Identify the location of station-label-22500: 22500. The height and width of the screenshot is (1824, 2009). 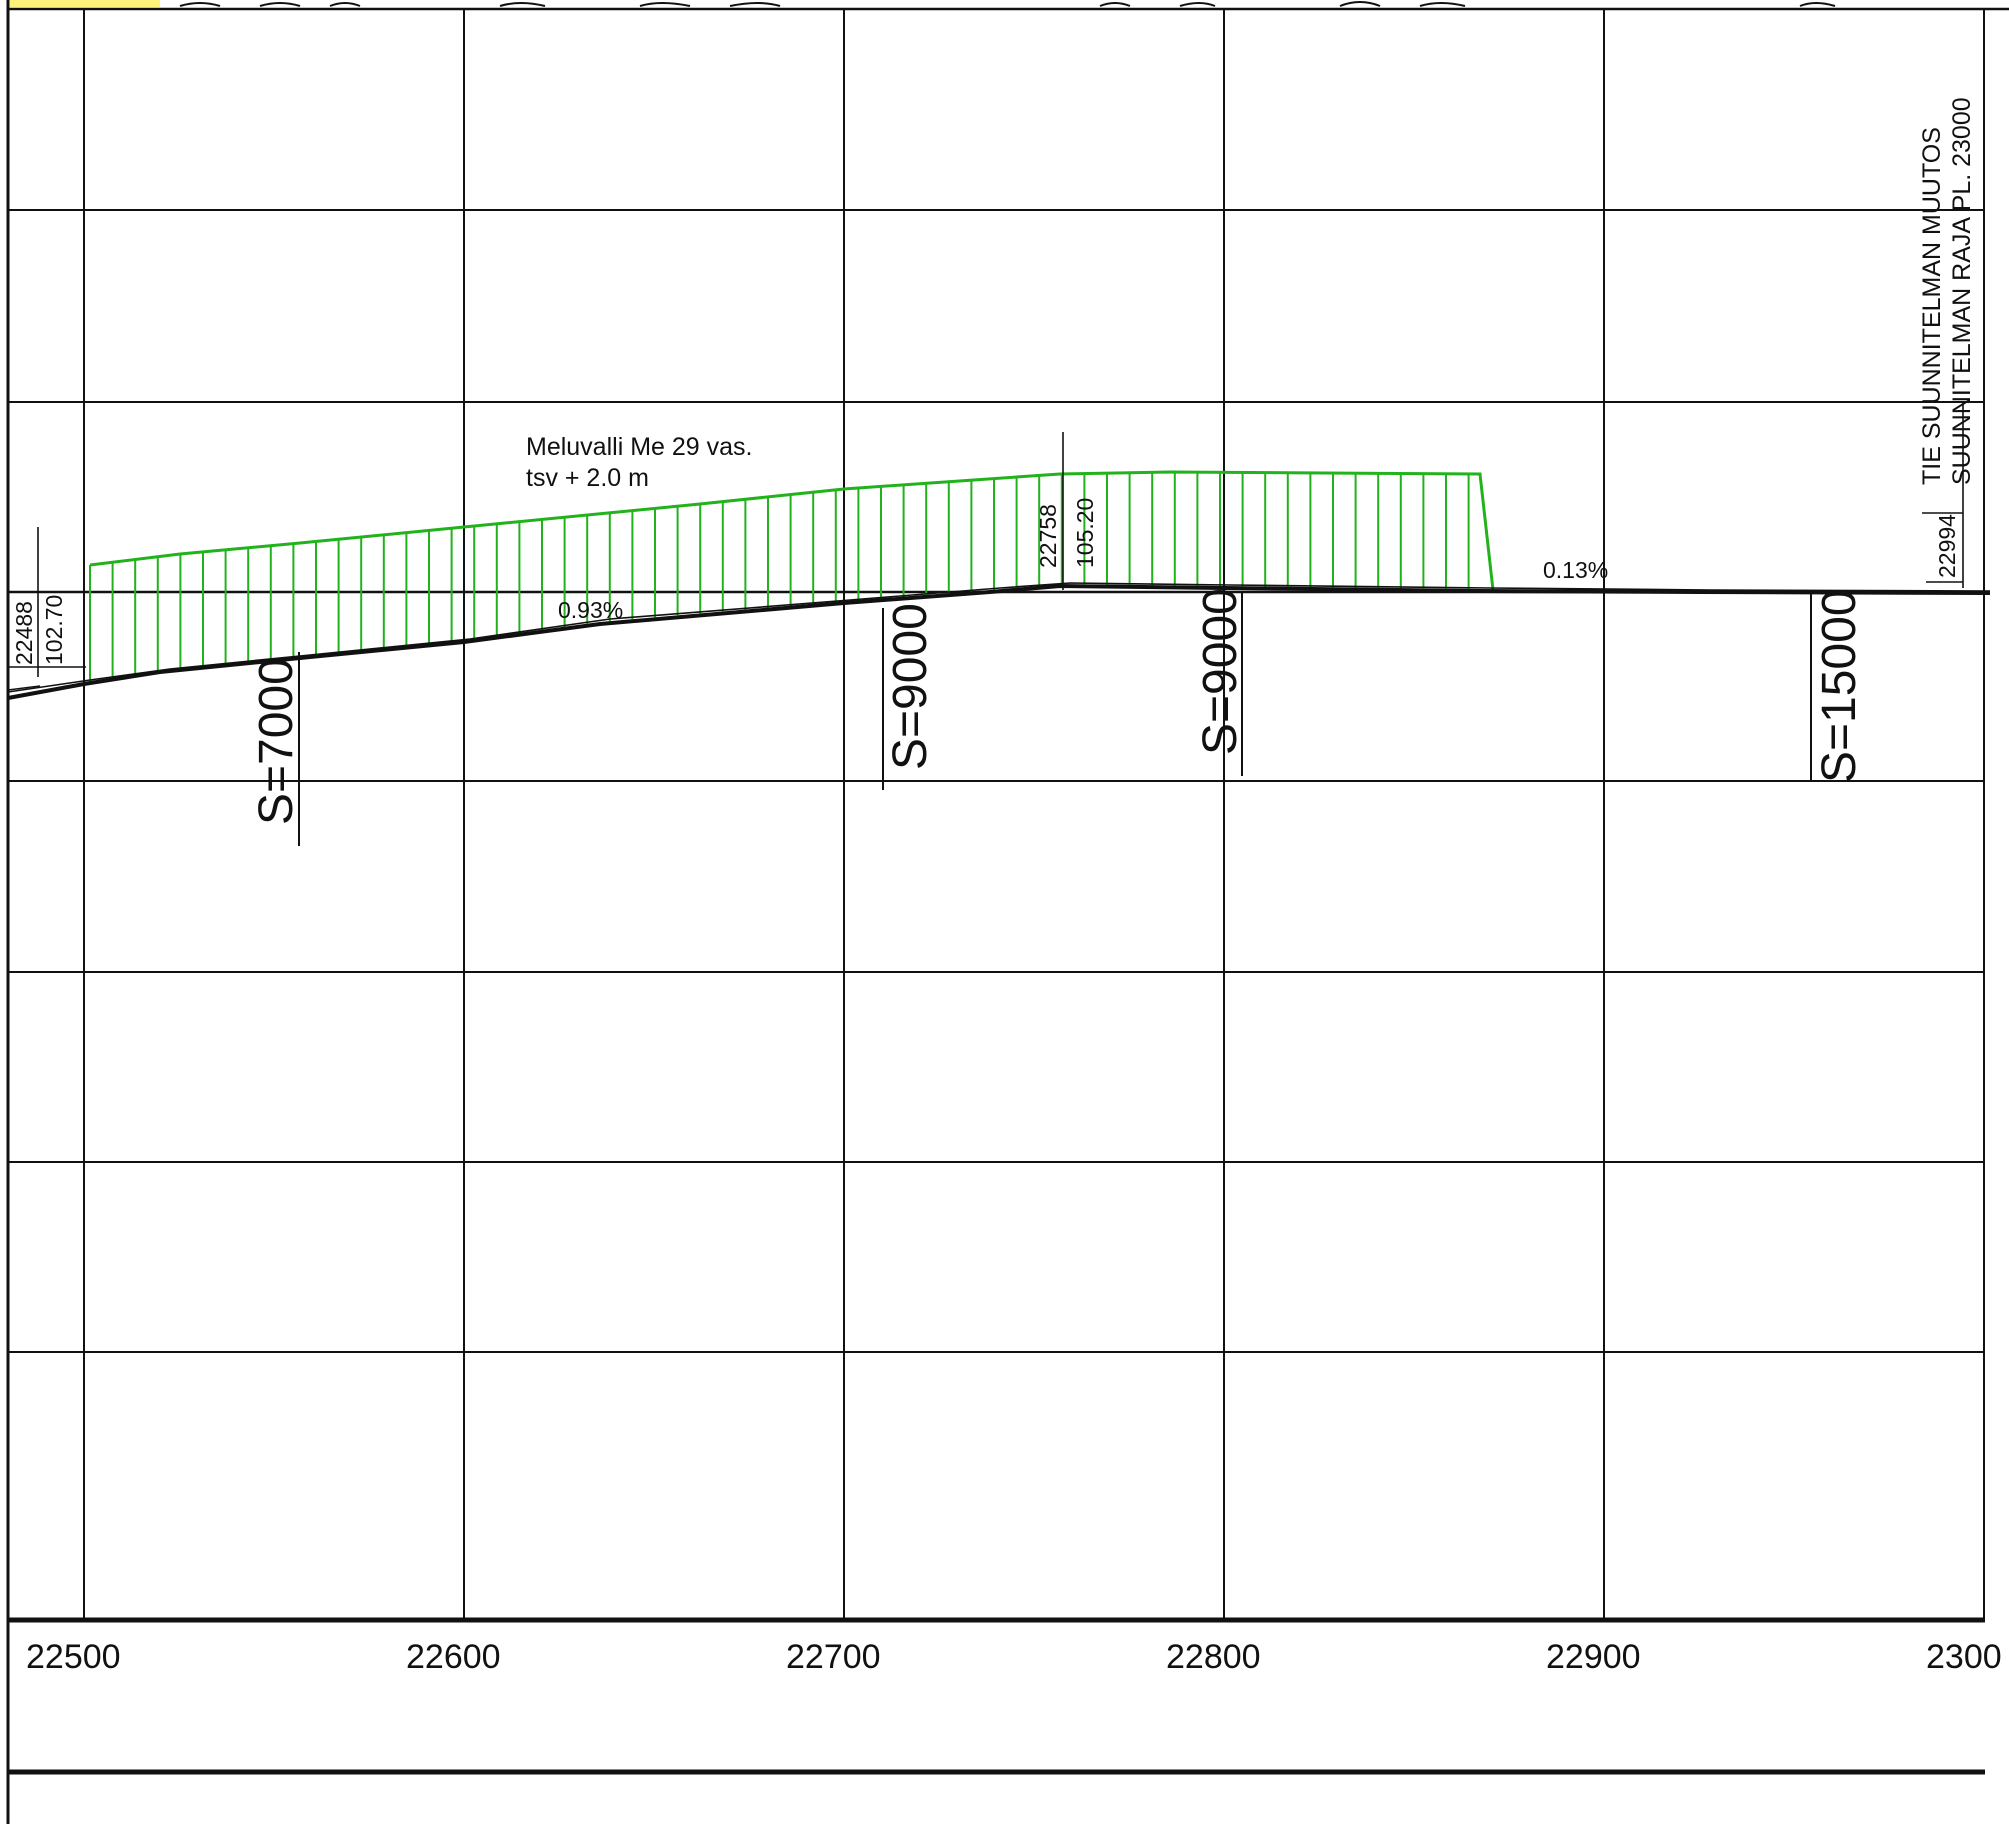
(73, 1657).